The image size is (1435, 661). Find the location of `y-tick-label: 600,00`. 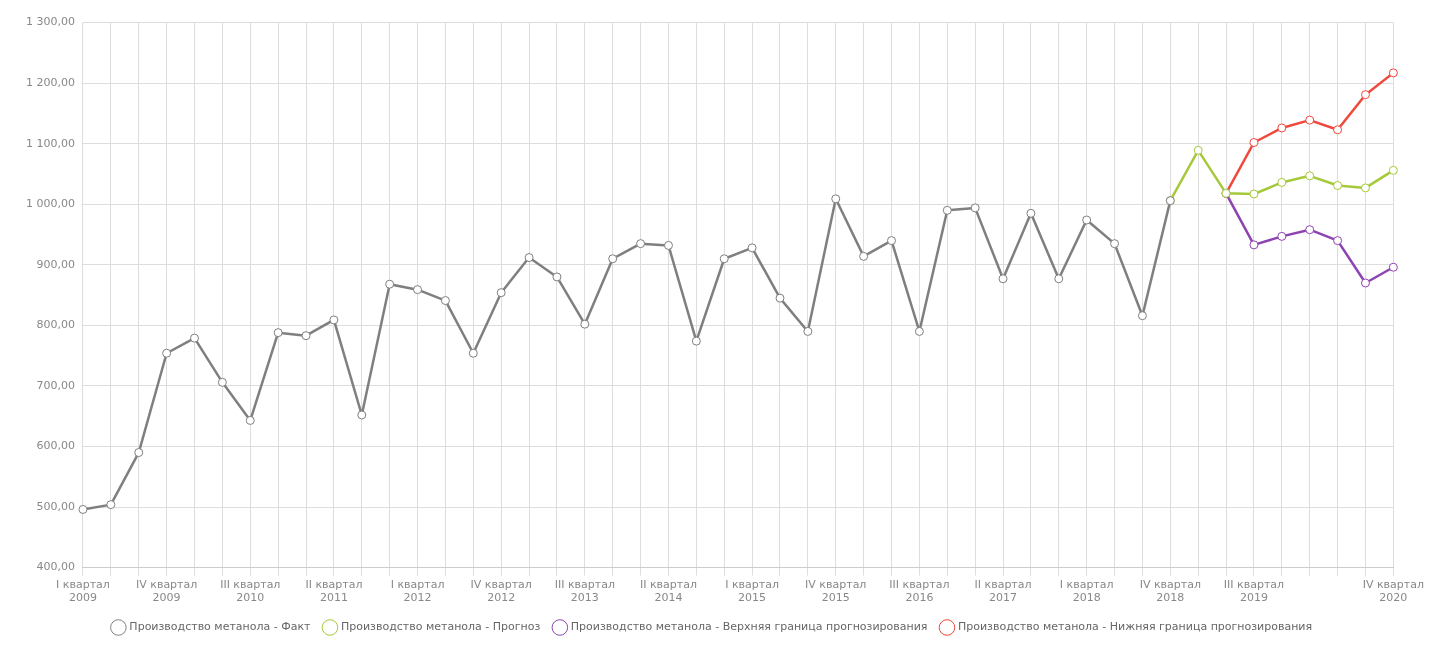

y-tick-label: 600,00 is located at coordinates (55, 446).